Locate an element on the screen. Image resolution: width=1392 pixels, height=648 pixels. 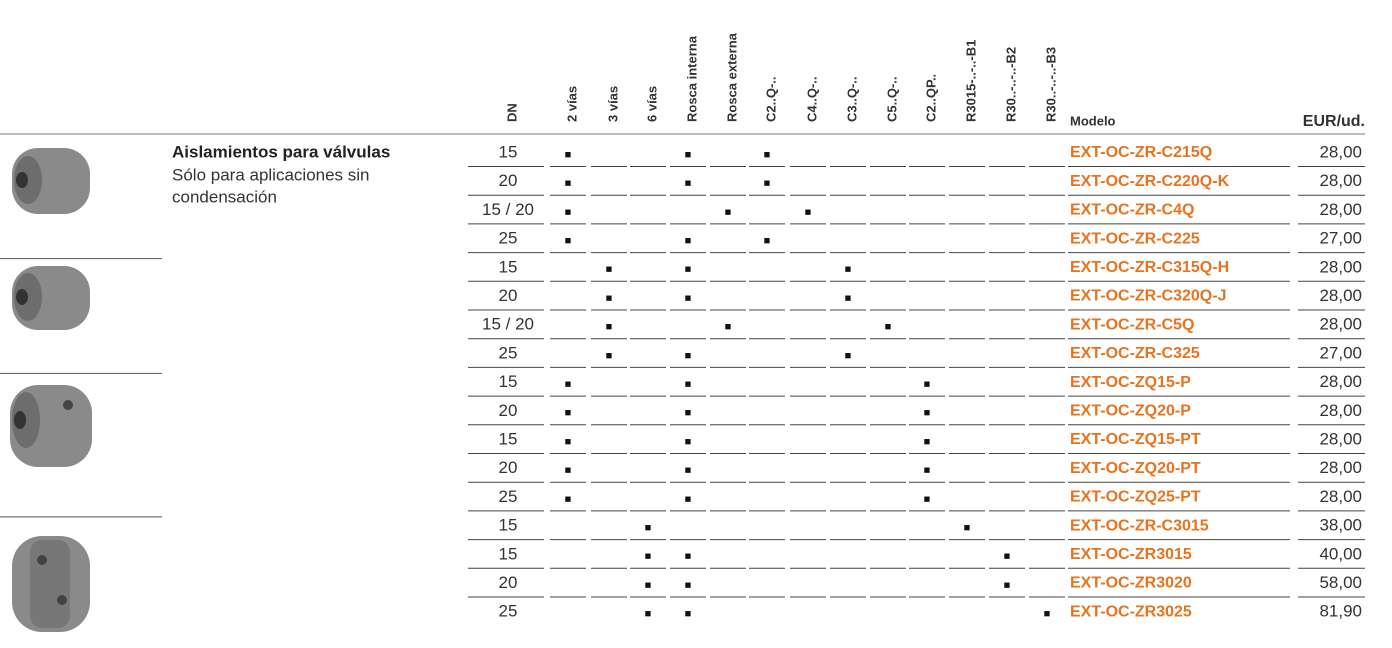
model: EXT-OC-ZR-C225 is located at coordinates (1135, 238).